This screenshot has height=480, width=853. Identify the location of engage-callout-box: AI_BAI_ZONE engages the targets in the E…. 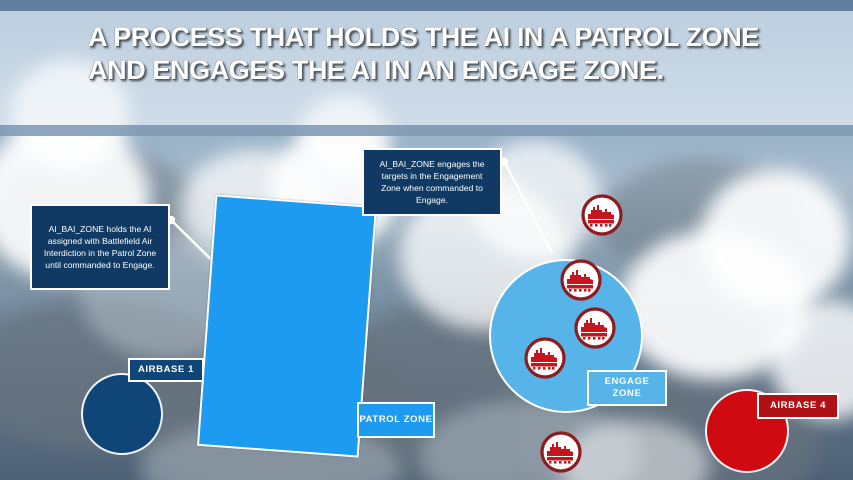
(432, 182).